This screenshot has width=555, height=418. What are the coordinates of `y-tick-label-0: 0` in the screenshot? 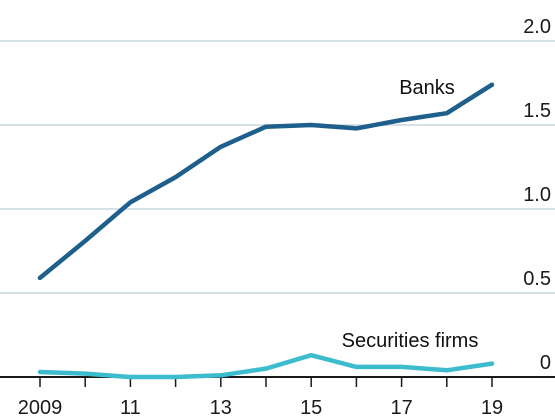 It's located at (545, 363).